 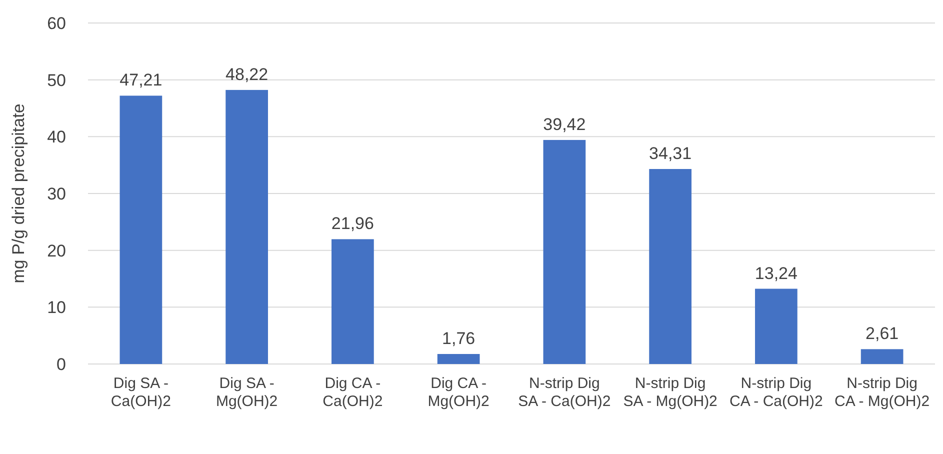 What do you see at coordinates (882, 334) in the screenshot?
I see `data-label: 2,61` at bounding box center [882, 334].